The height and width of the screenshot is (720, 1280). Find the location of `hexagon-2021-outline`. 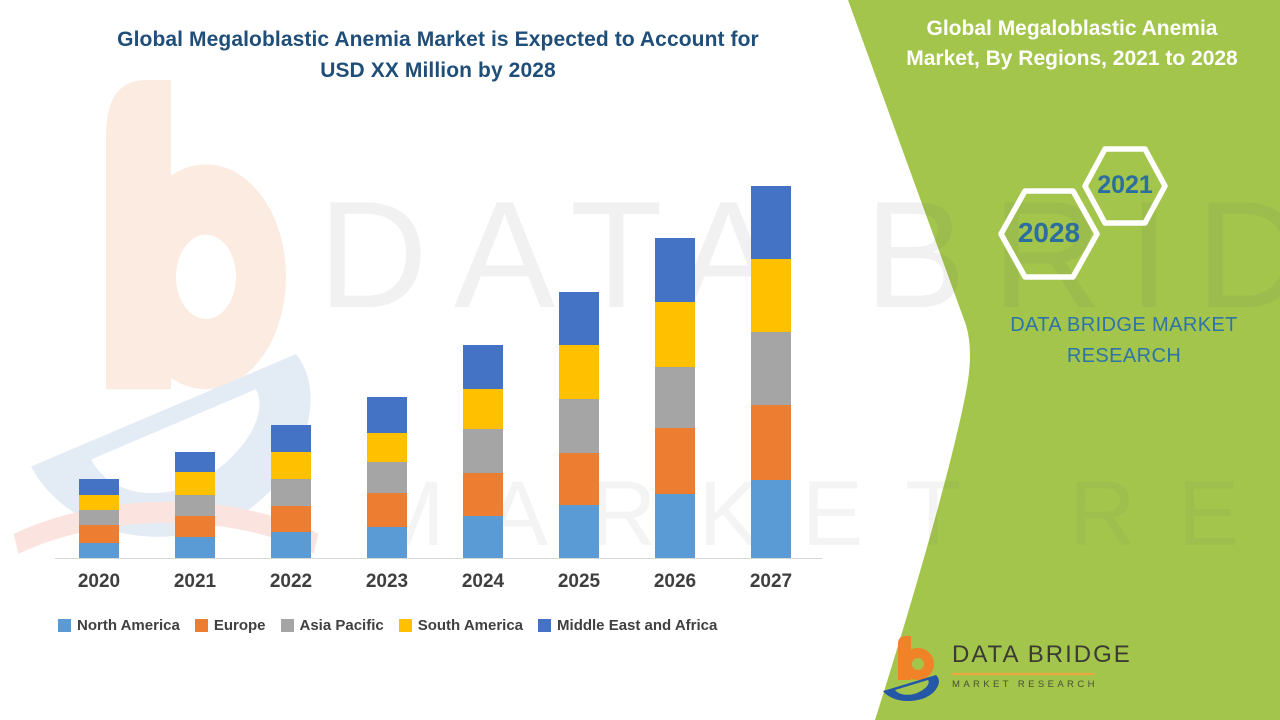

hexagon-2021-outline is located at coordinates (1125, 186).